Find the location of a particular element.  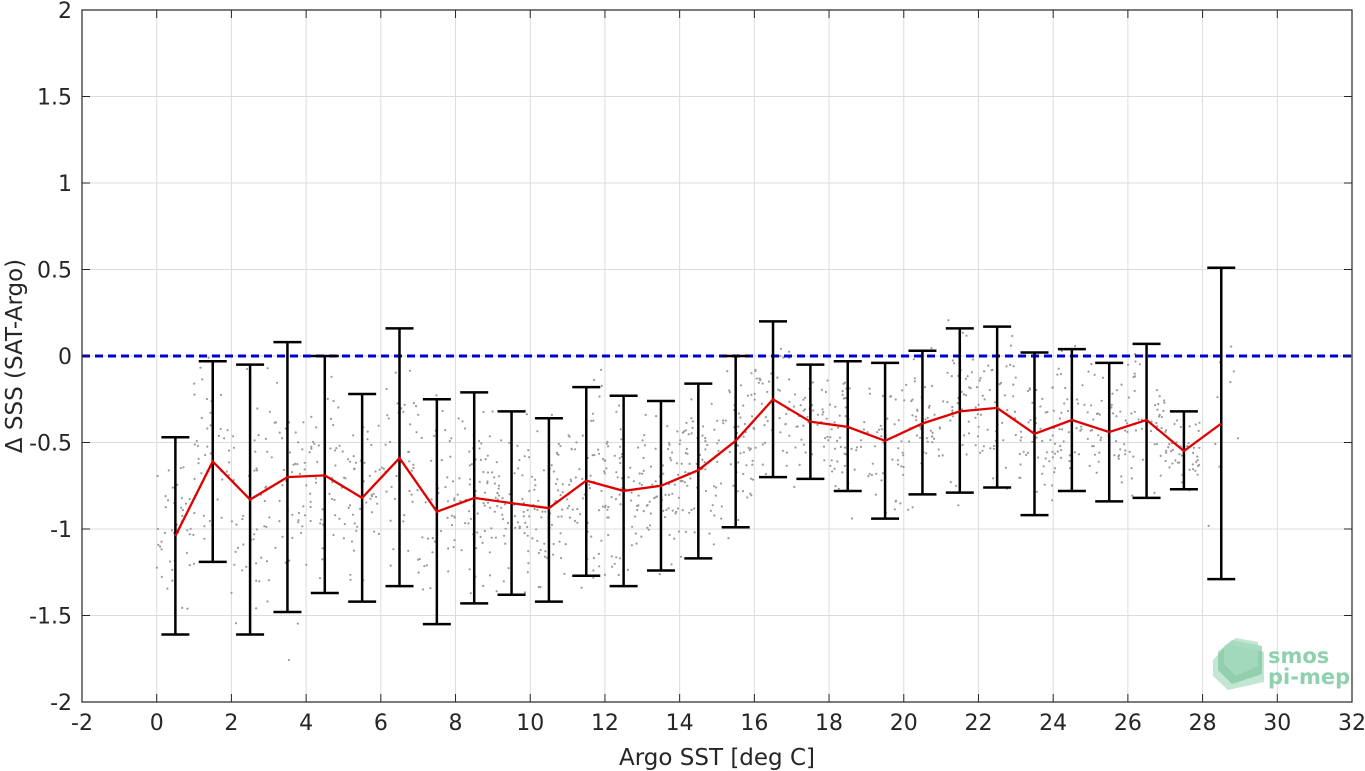

y-tick-labels: -2 -1.5 -1 -0.5 0 0.5 1 1.5 2 is located at coordinates (50, 358).